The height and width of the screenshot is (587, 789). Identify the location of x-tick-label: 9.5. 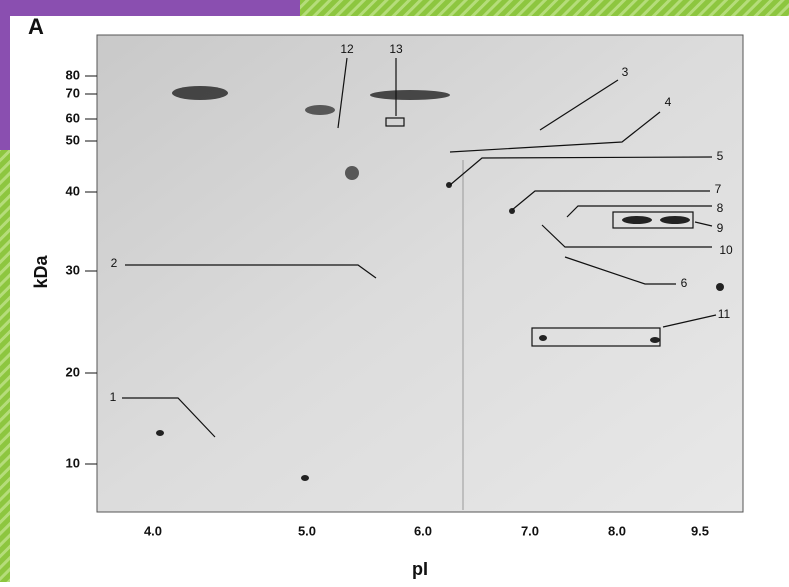
(700, 530).